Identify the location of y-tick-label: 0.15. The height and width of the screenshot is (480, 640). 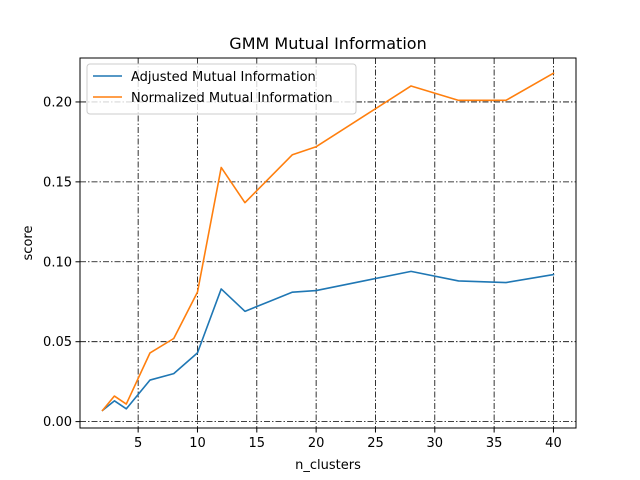
(57, 182).